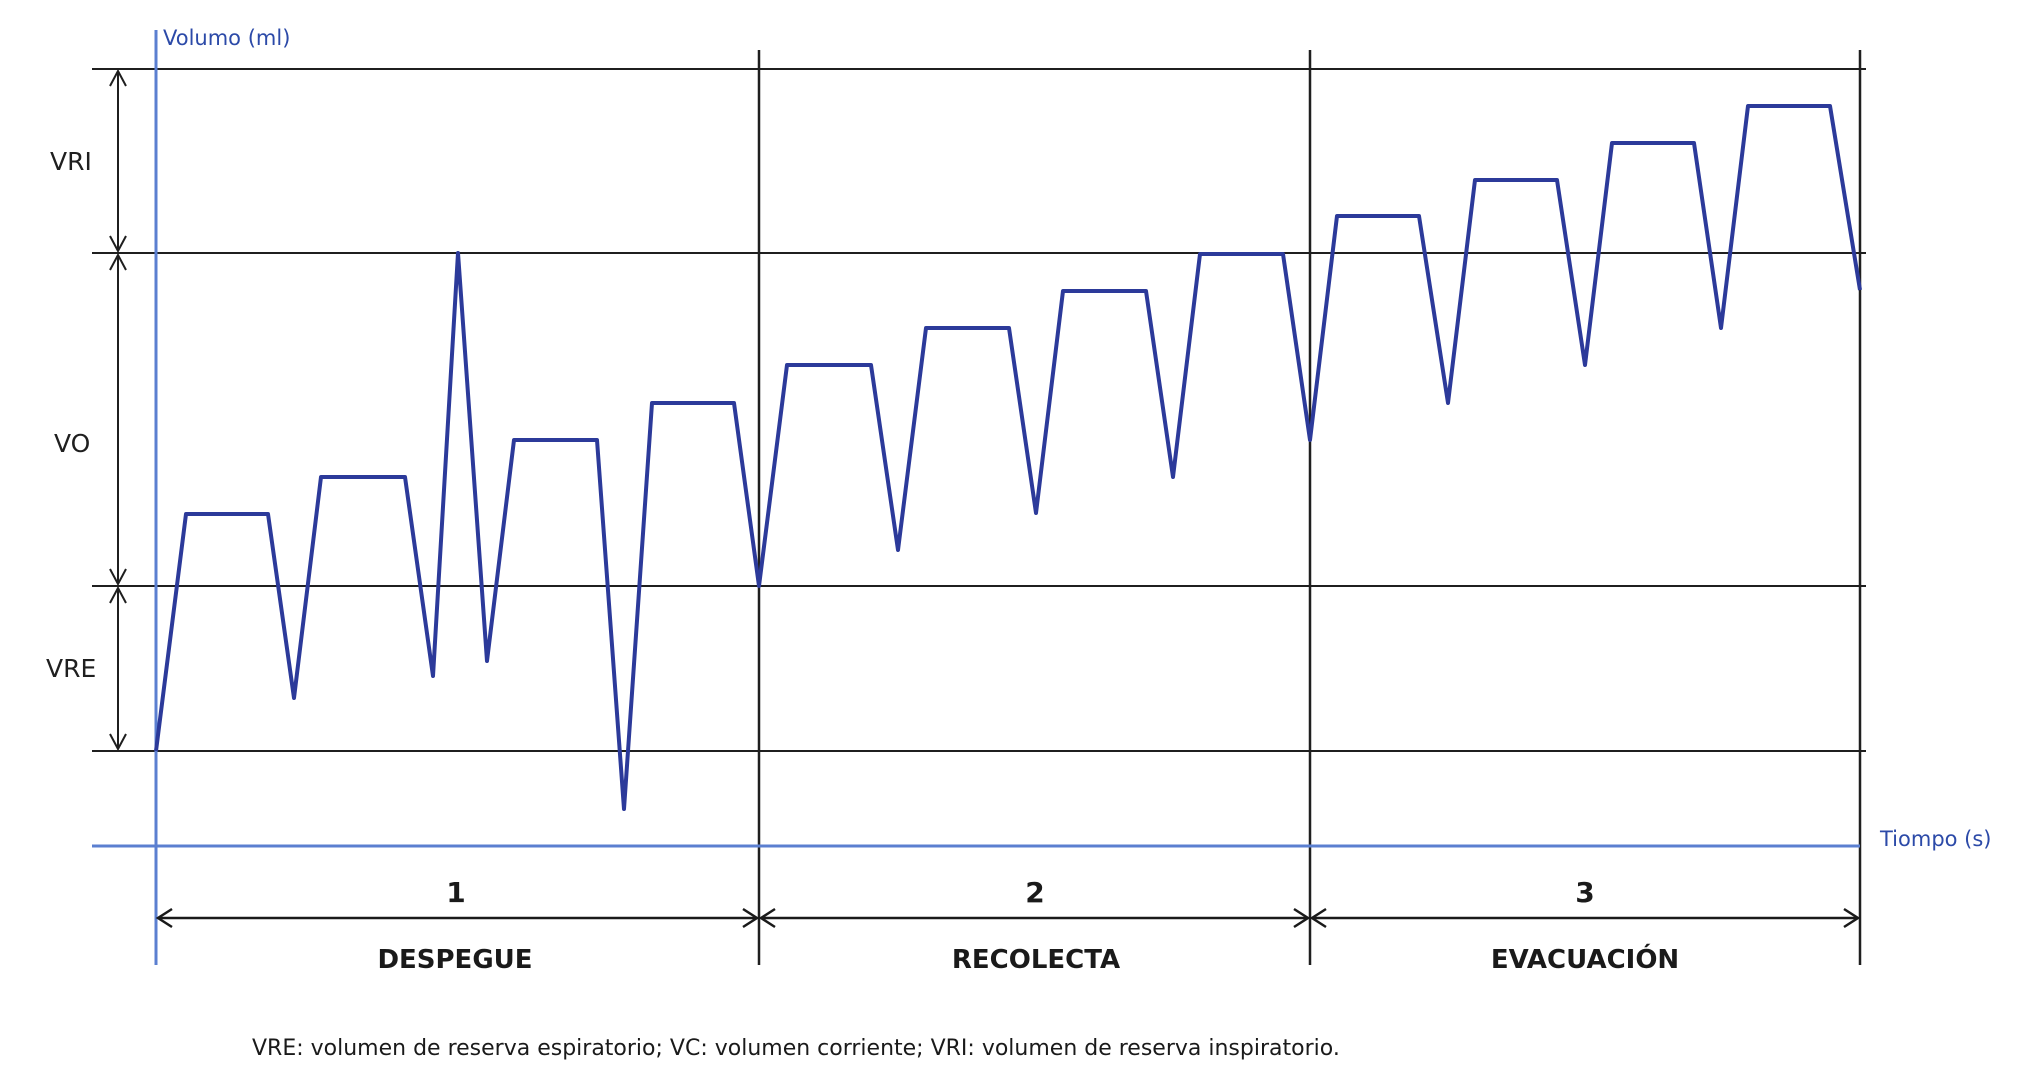 This screenshot has height=1073, width=2029. Describe the element at coordinates (118, 419) in the screenshot. I see `vo-arrow` at that location.